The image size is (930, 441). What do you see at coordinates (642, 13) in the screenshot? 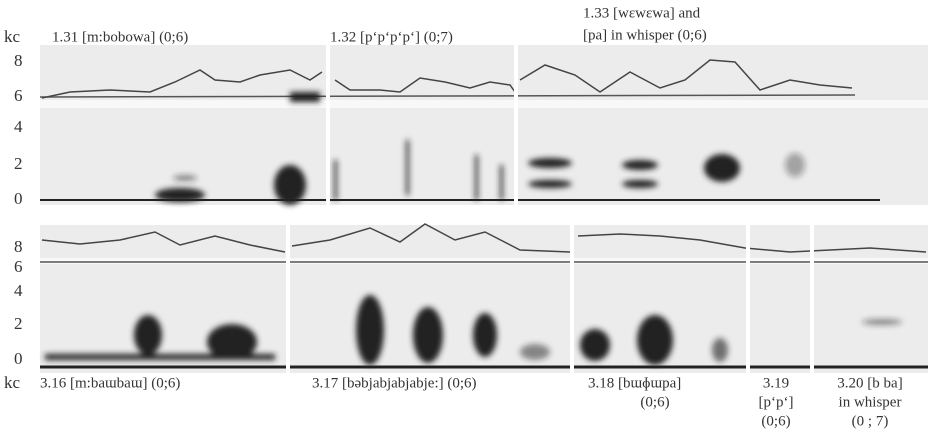
I see `caption: 1.33 [wɛwɛwa] and` at bounding box center [642, 13].